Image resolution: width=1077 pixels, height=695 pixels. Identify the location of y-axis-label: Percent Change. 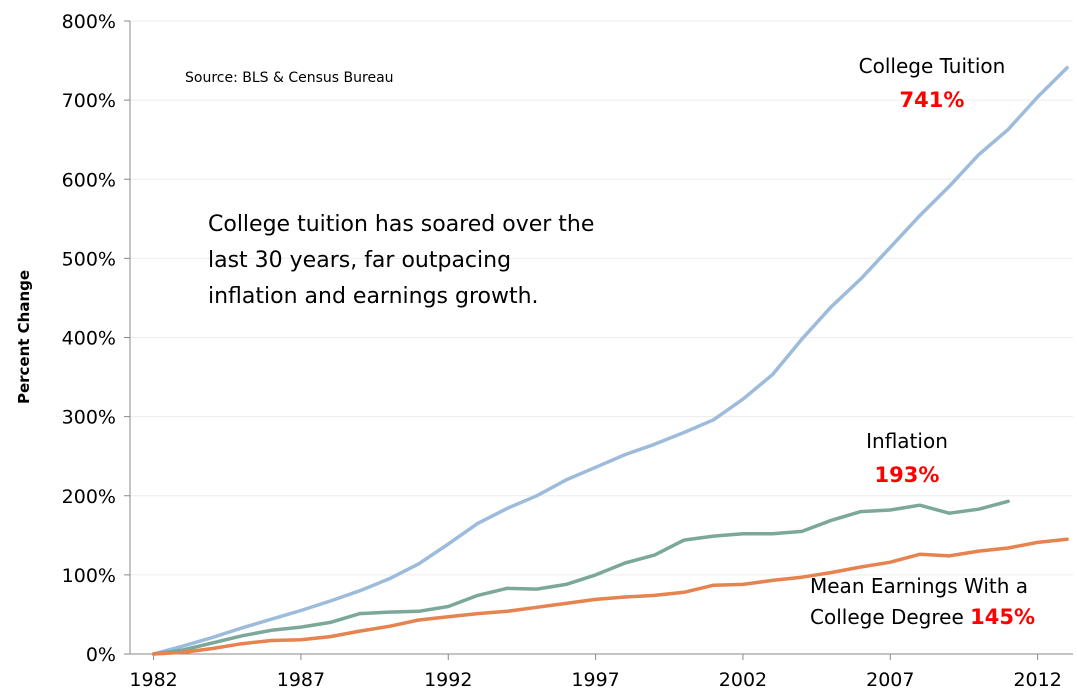
(24, 337).